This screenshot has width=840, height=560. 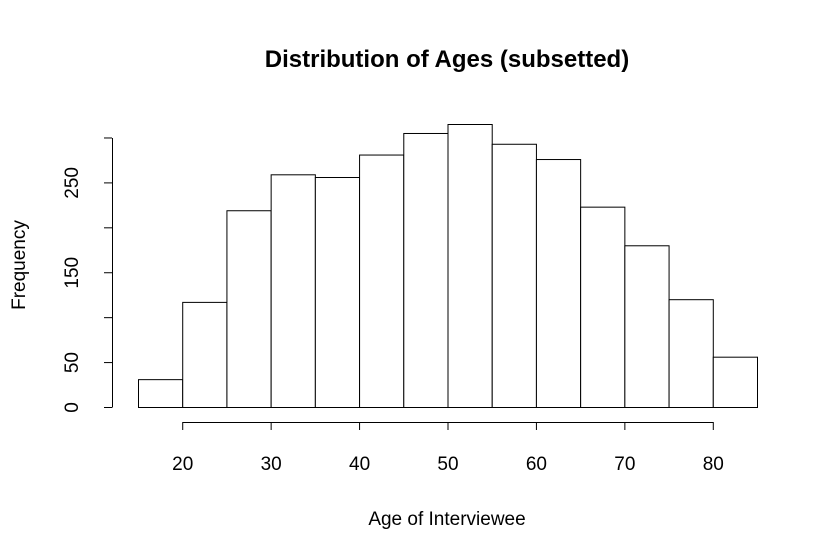 What do you see at coordinates (87, 275) in the screenshot?
I see `y-axis: 0 50 150 250` at bounding box center [87, 275].